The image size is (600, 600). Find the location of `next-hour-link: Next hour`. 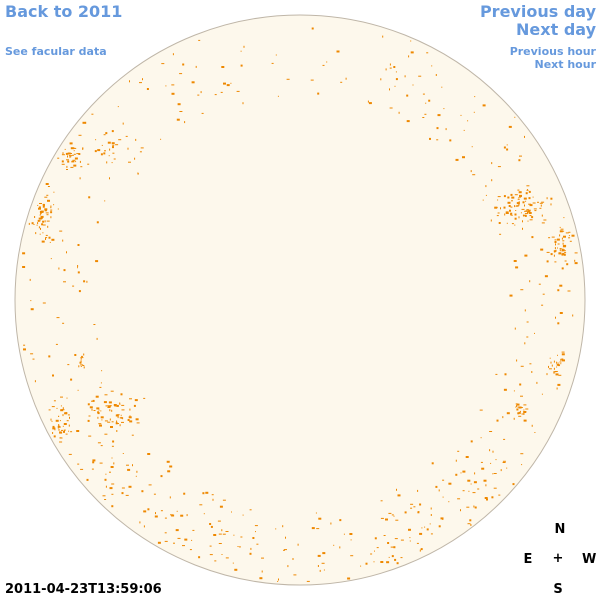

next-hour-link: Next hour is located at coordinates (565, 64).